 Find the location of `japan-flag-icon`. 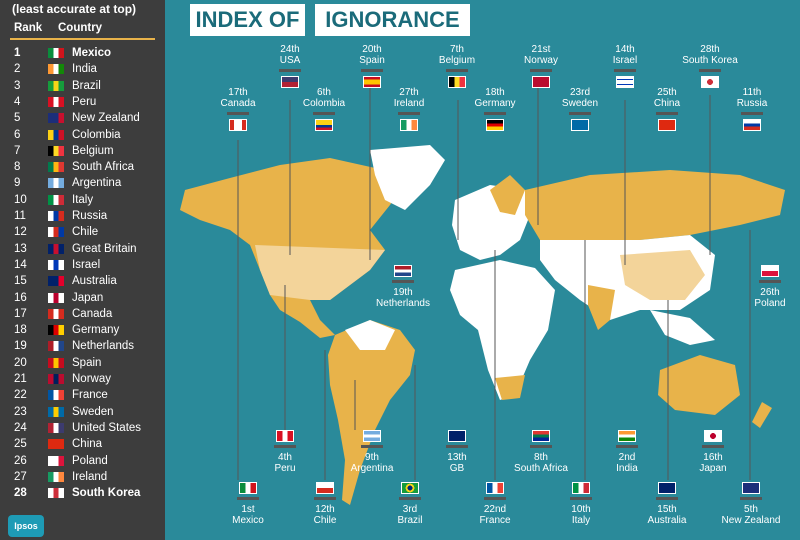

japan-flag-icon is located at coordinates (713, 436).